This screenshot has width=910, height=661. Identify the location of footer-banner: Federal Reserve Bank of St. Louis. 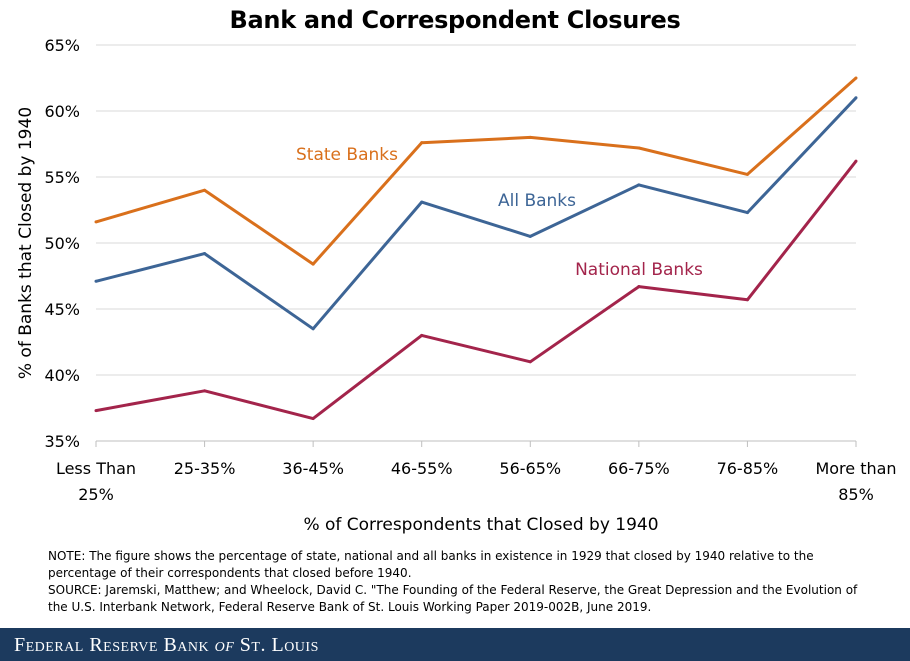
(455, 644).